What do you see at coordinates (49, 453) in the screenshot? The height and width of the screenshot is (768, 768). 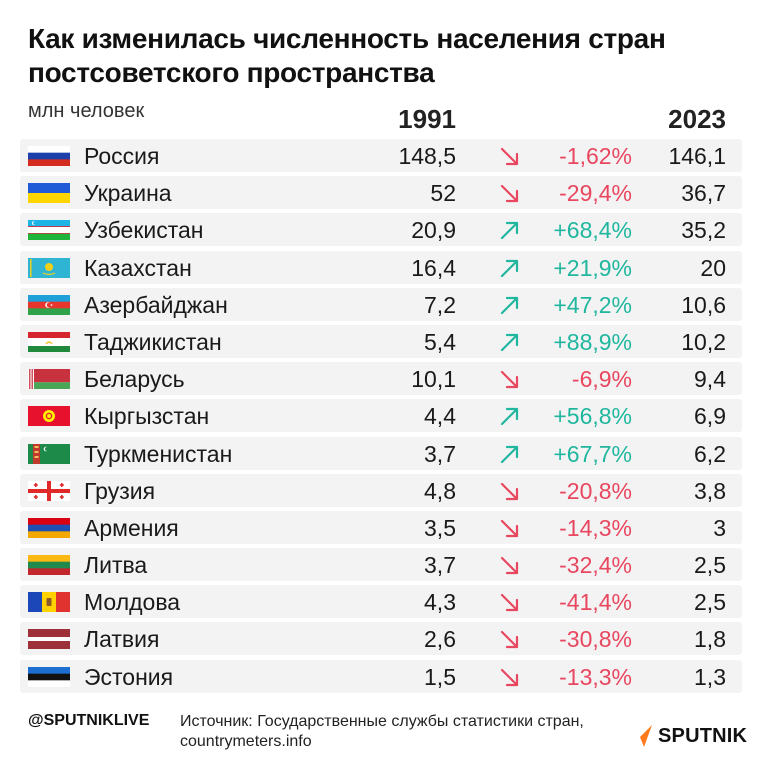 I see `turkmenistan-flag` at bounding box center [49, 453].